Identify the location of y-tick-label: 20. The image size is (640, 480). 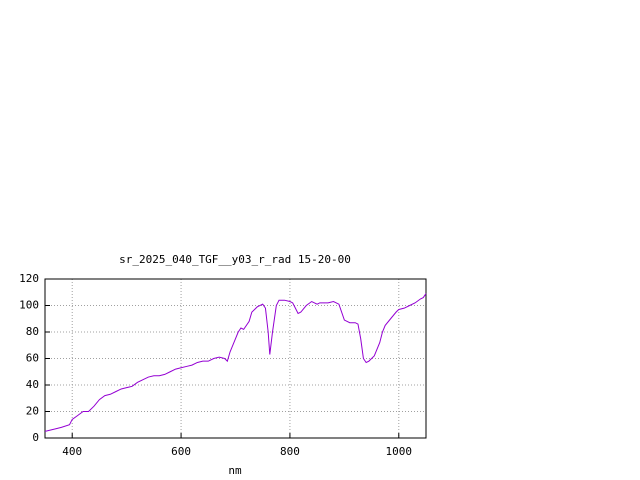
(32, 411).